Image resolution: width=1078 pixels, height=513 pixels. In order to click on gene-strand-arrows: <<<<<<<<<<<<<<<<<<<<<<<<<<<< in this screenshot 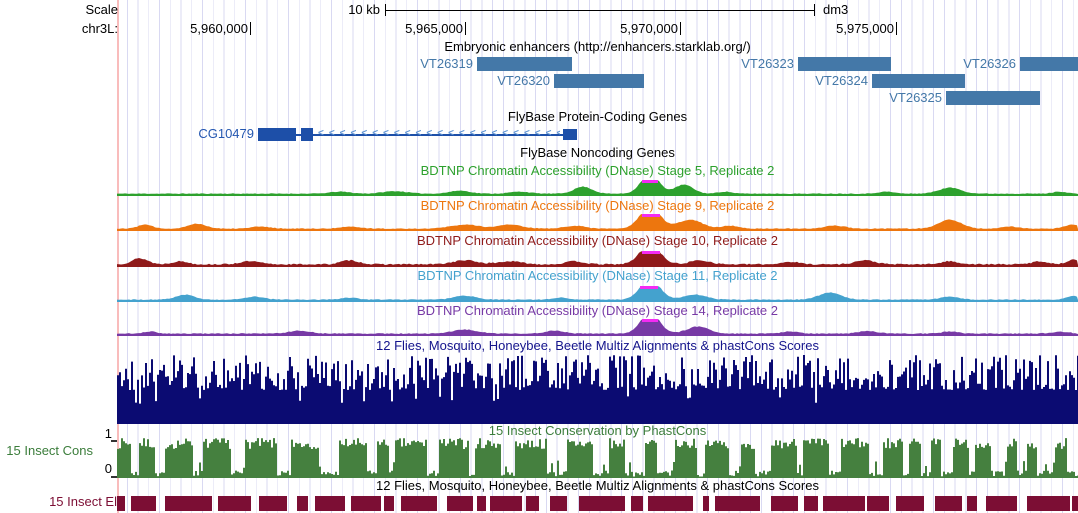, I will do `click(439, 133)`.